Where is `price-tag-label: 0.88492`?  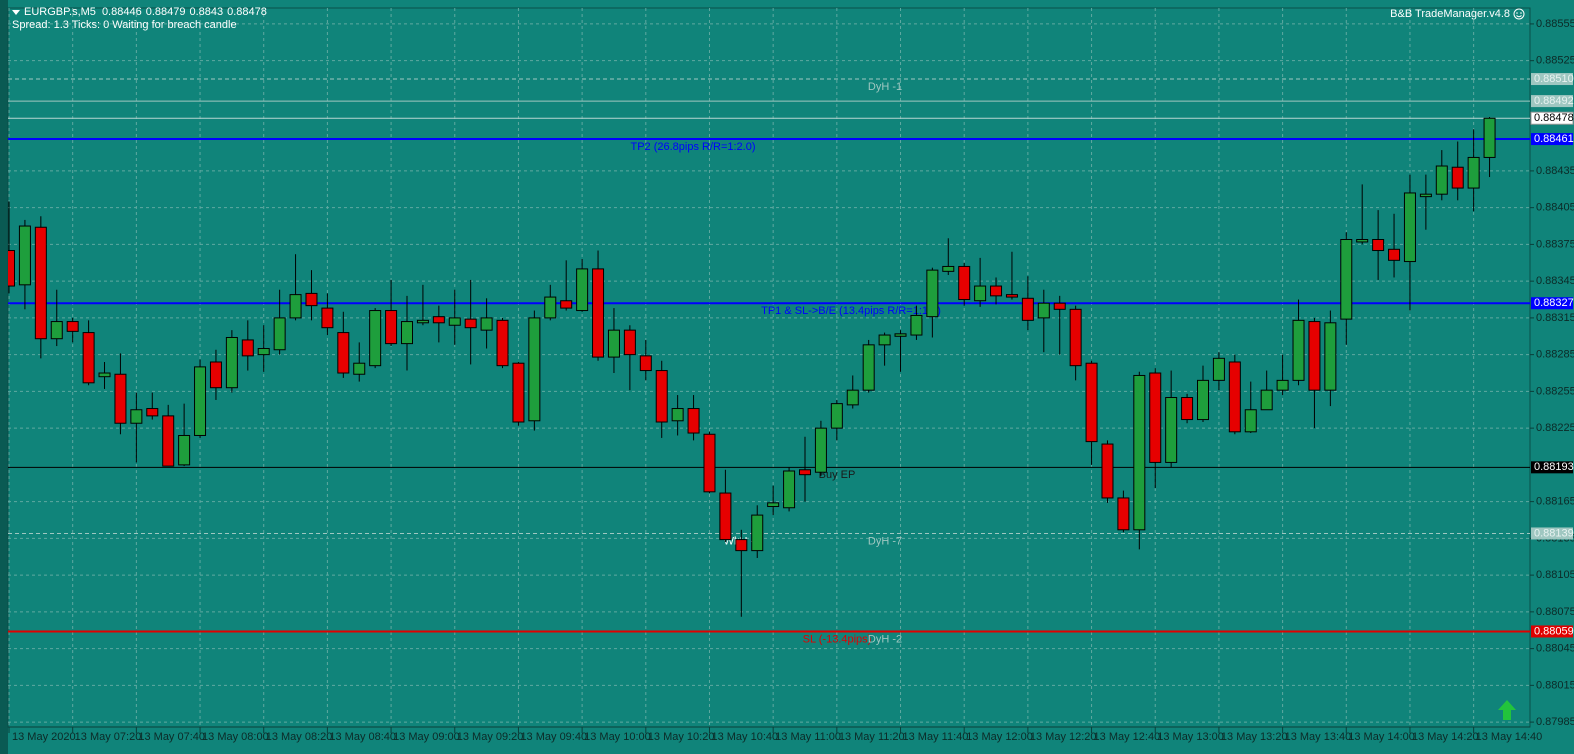
price-tag-label: 0.88492 is located at coordinates (1554, 101).